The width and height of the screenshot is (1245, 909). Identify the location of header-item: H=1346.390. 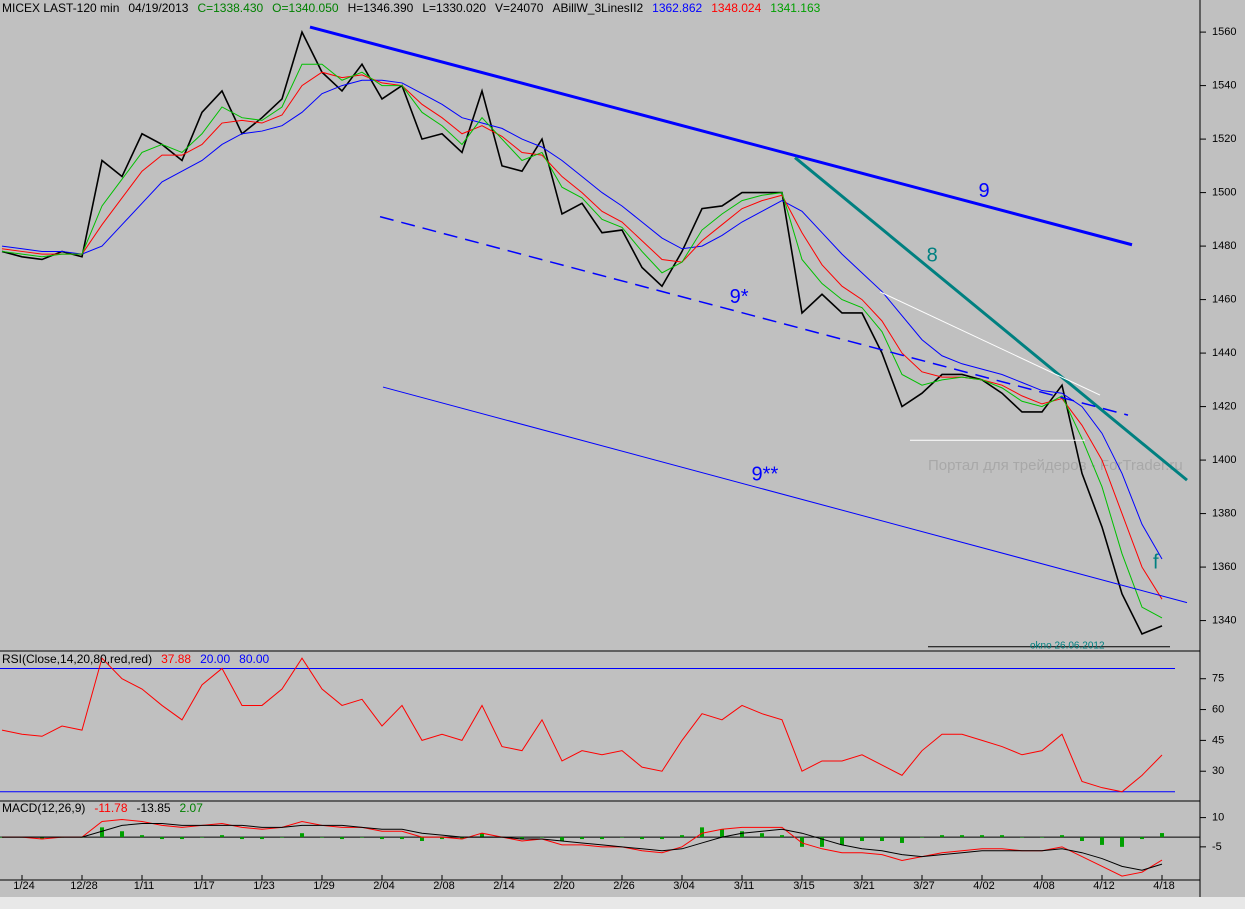
(380, 8).